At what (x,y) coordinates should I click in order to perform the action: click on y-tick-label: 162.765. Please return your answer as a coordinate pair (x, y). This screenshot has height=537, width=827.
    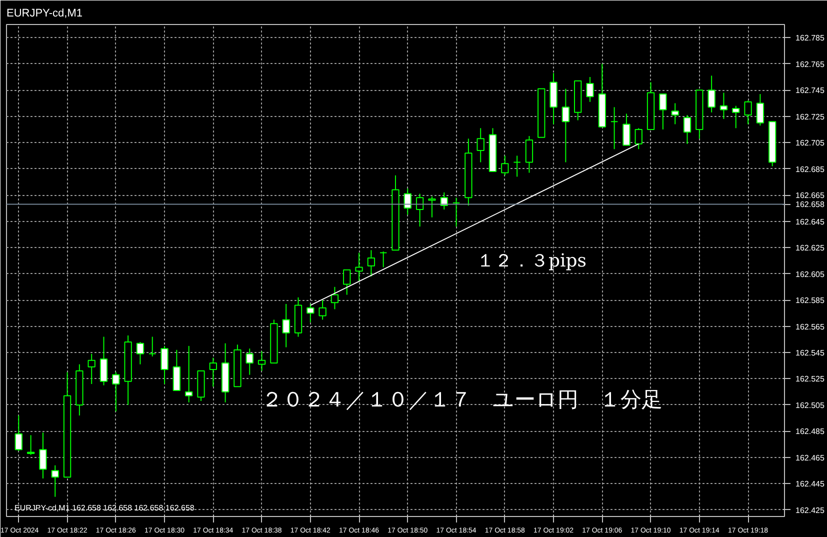
    Looking at the image, I should click on (810, 64).